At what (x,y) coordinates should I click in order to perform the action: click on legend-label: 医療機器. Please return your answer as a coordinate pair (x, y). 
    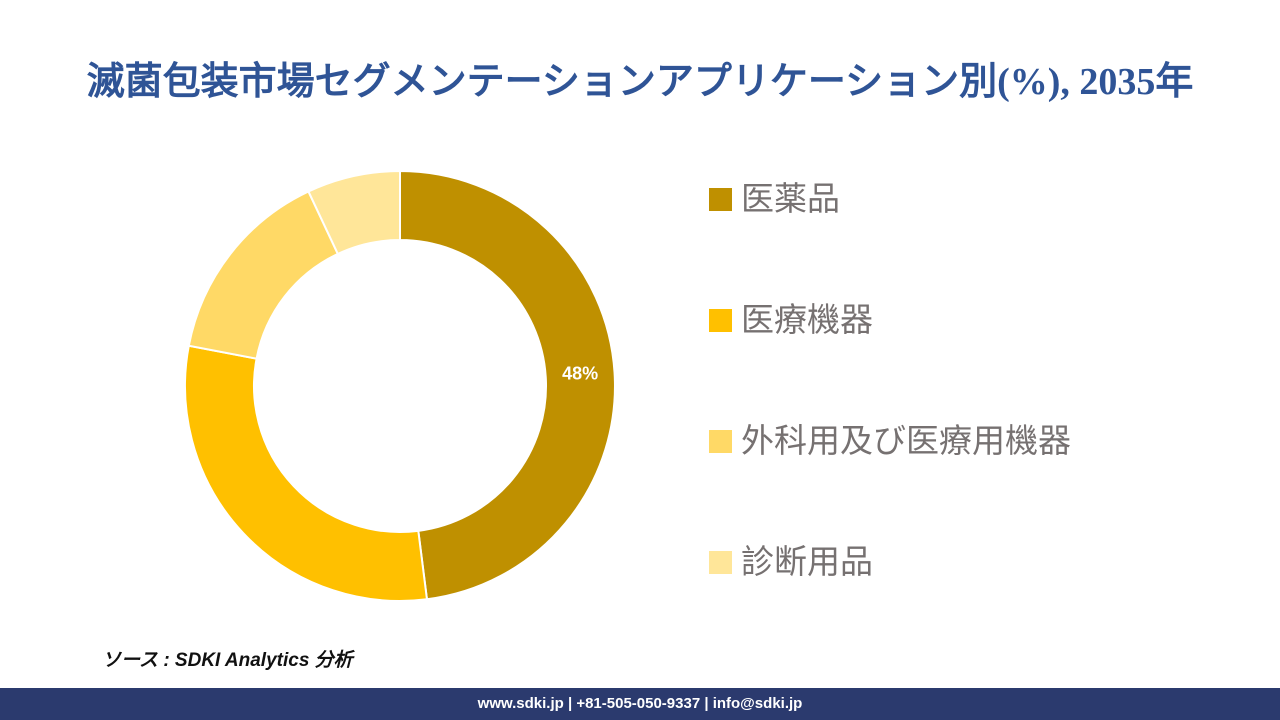
    Looking at the image, I should click on (807, 319).